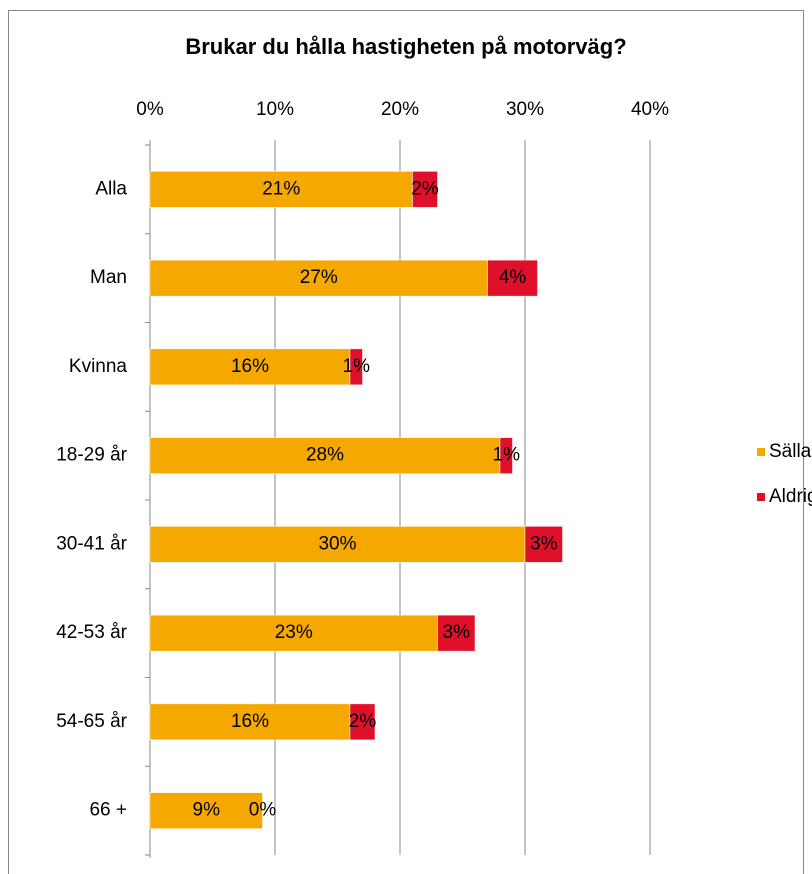 Image resolution: width=812 pixels, height=874 pixels. I want to click on x-tick-label: 20%, so click(400, 109).